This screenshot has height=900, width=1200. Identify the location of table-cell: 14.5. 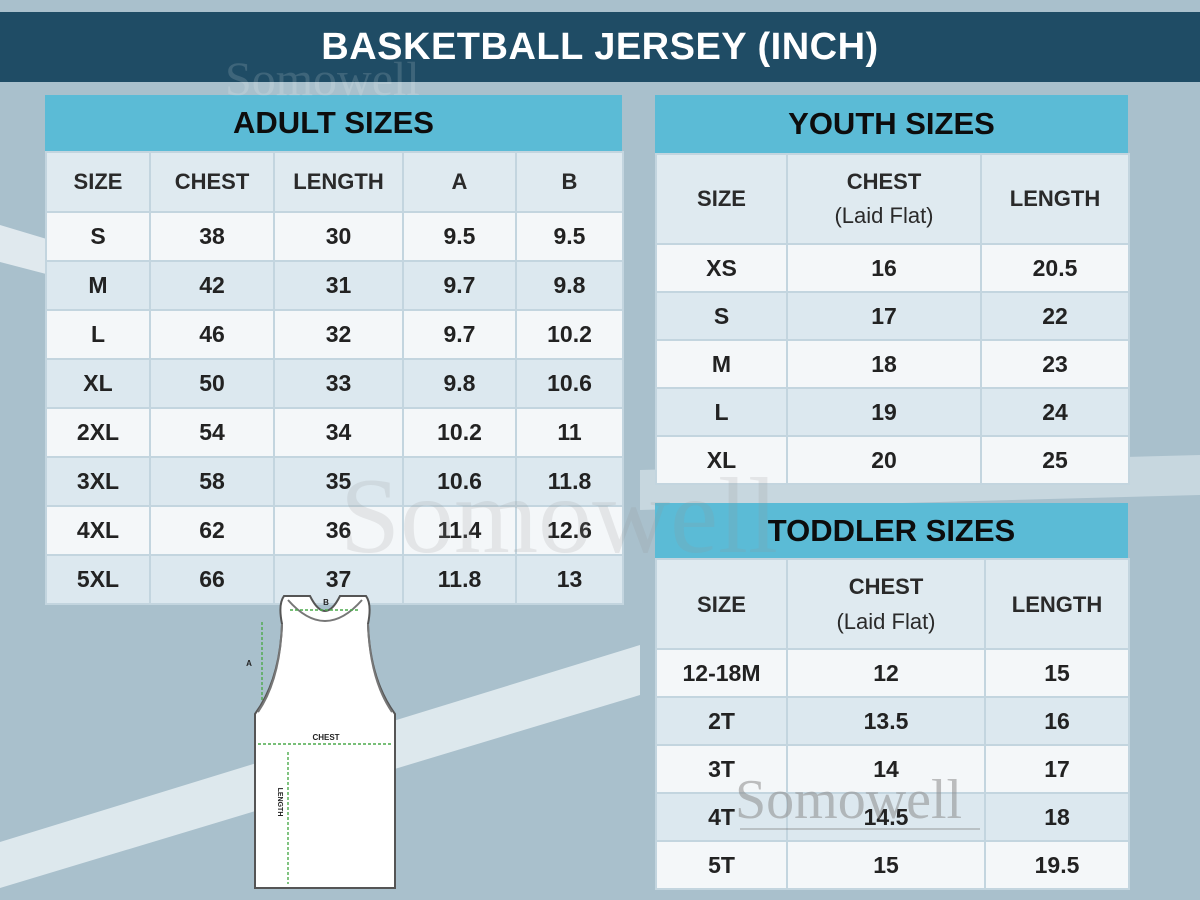
(886, 817).